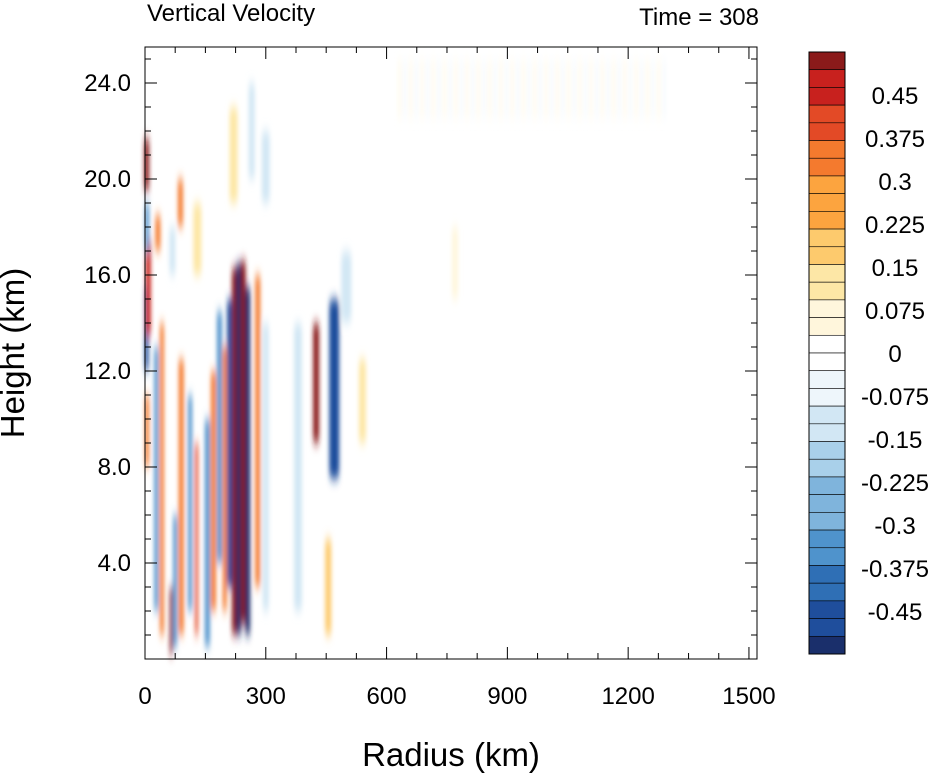  Describe the element at coordinates (107, 371) in the screenshot. I see `y-tick-label: 12.0` at that location.